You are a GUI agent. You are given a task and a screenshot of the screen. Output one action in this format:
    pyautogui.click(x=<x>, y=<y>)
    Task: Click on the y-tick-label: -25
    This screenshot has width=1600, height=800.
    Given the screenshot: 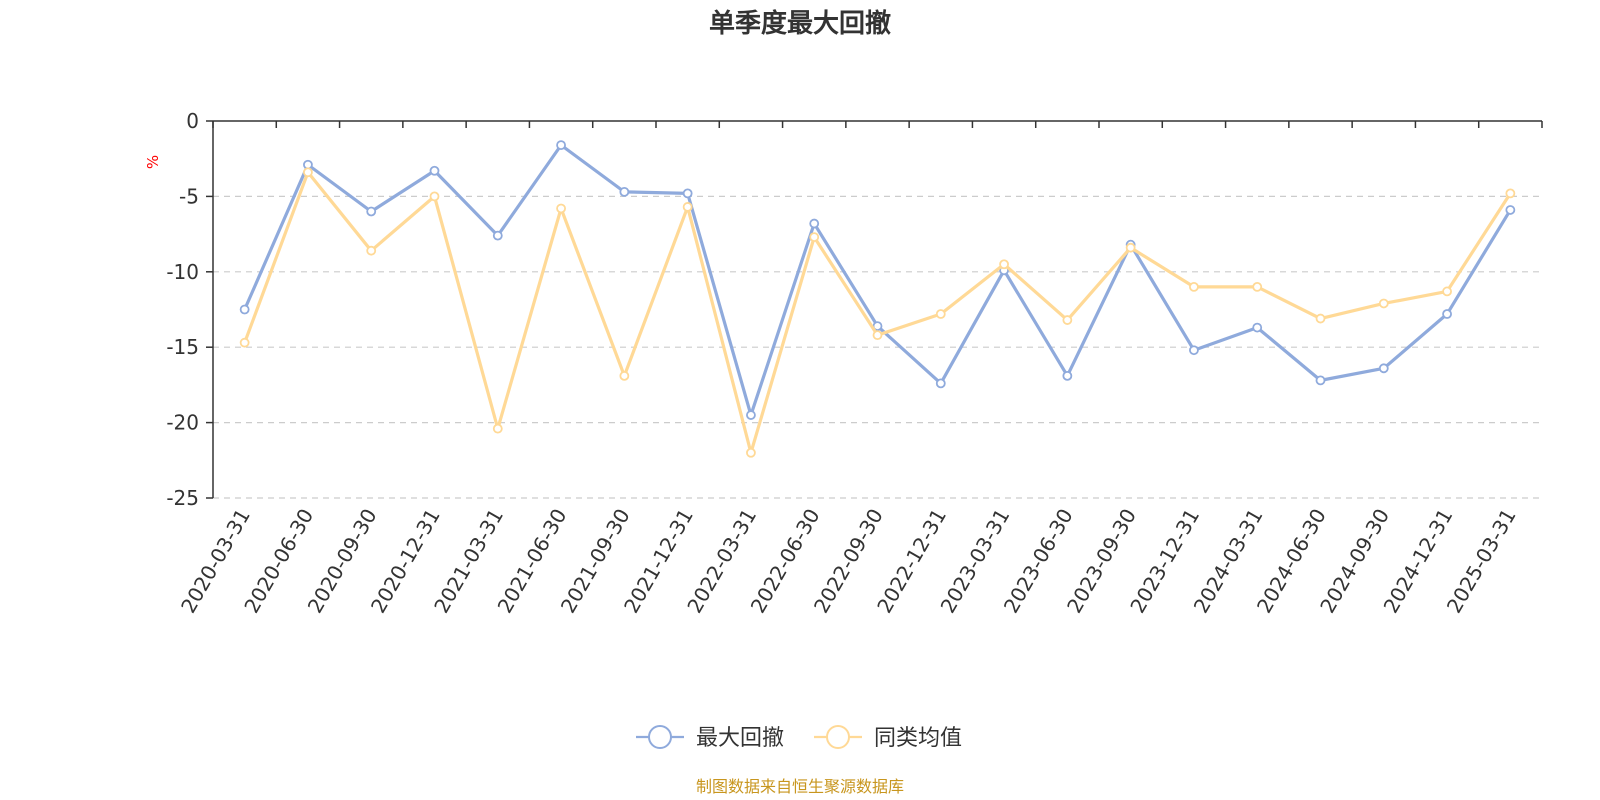 What is the action you would take?
    pyautogui.click(x=182, y=498)
    